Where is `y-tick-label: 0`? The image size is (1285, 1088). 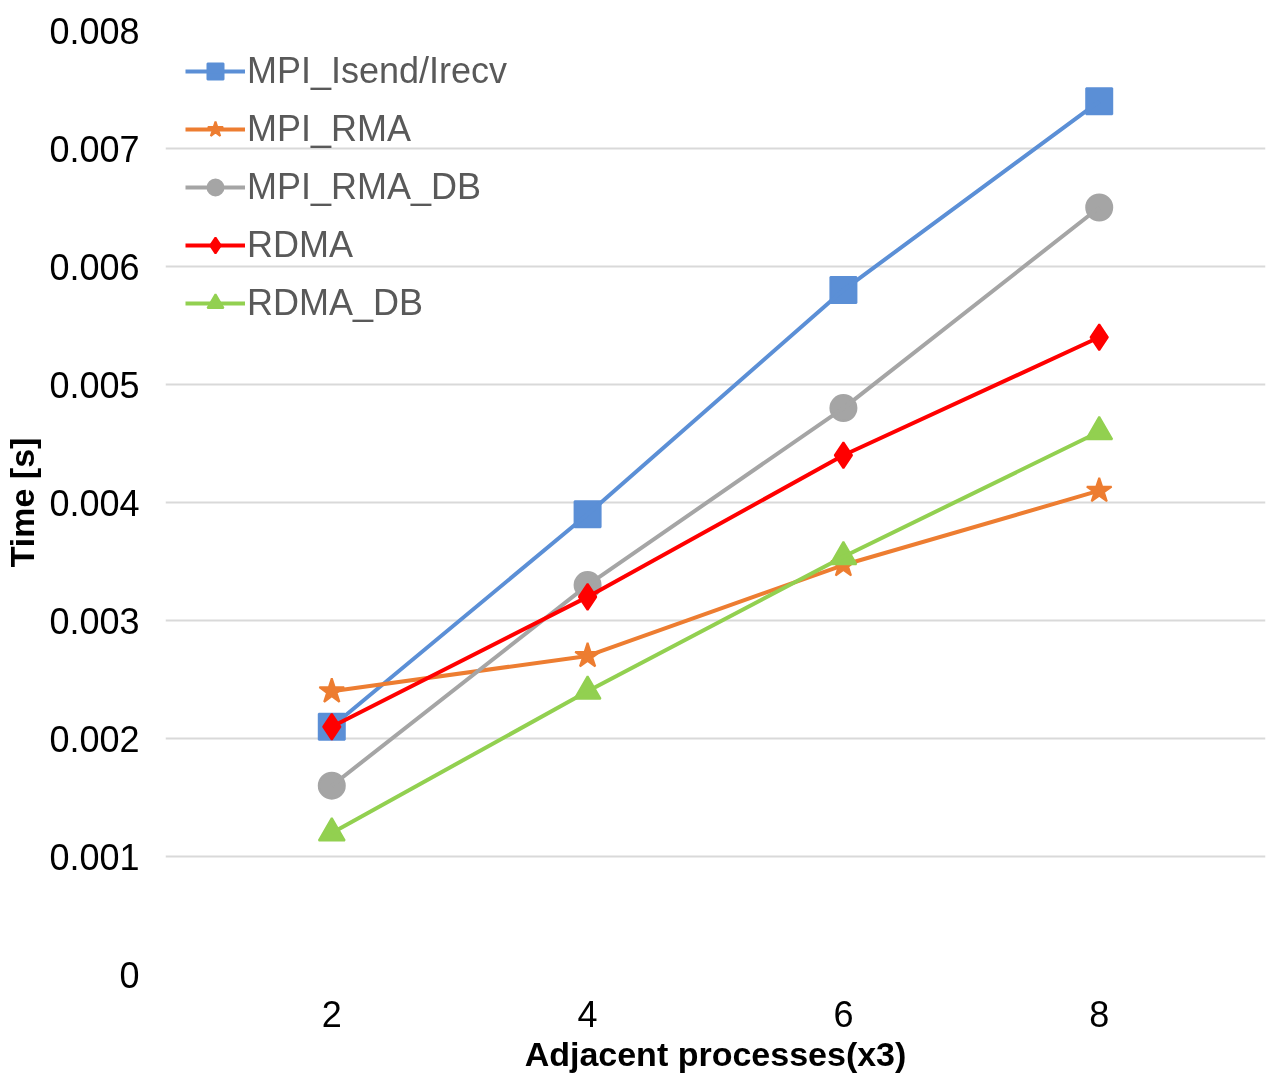
y-tick-label: 0 is located at coordinates (129, 975).